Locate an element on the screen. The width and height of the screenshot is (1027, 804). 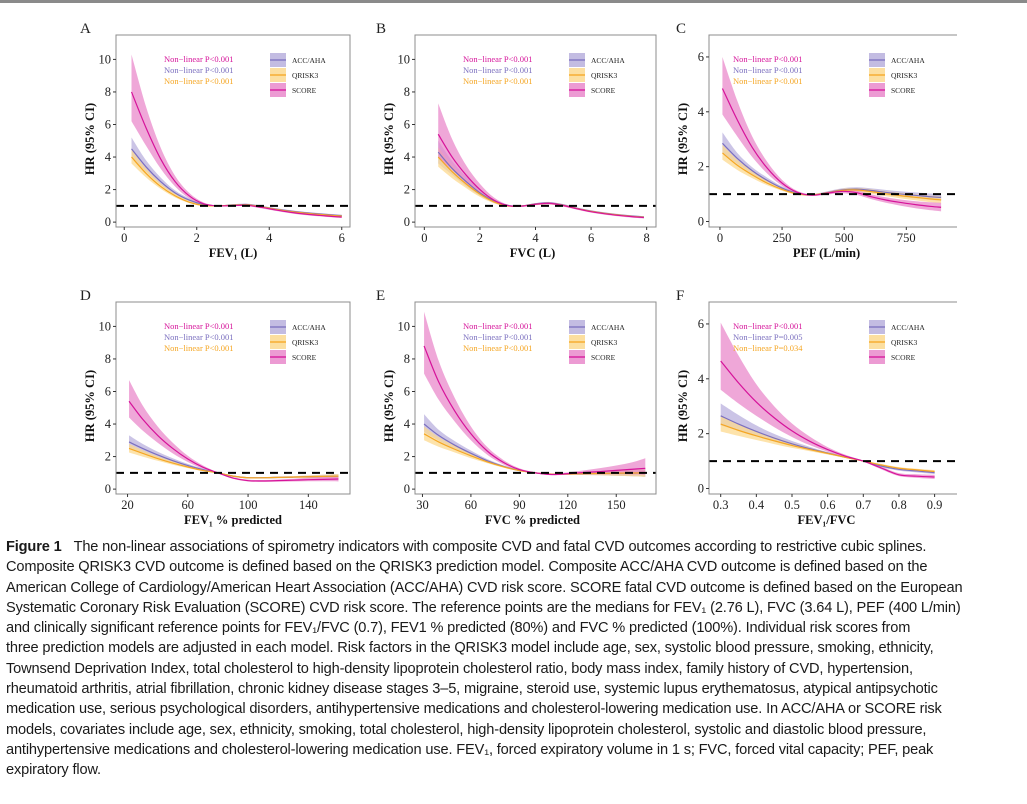
x-tick-label: 500 is located at coordinates (844, 238).